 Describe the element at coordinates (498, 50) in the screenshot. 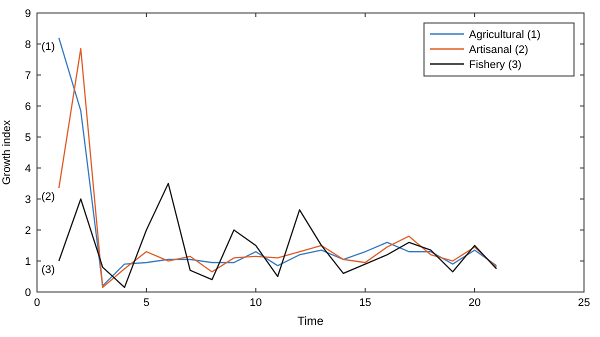

I see `legend-label: Artisanal (2)` at that location.